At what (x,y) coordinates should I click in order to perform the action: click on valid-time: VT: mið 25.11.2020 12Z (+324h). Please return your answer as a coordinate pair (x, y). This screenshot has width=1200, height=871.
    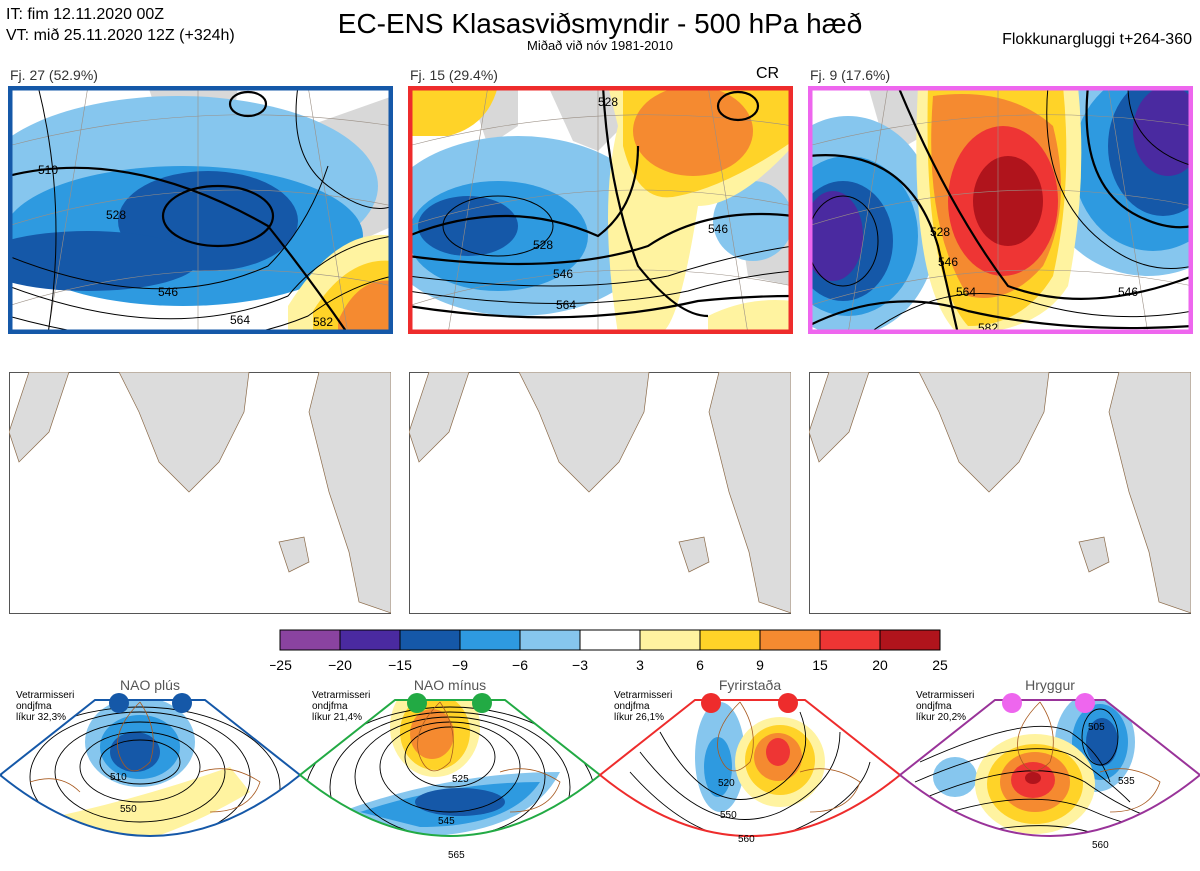
    Looking at the image, I should click on (120, 35).